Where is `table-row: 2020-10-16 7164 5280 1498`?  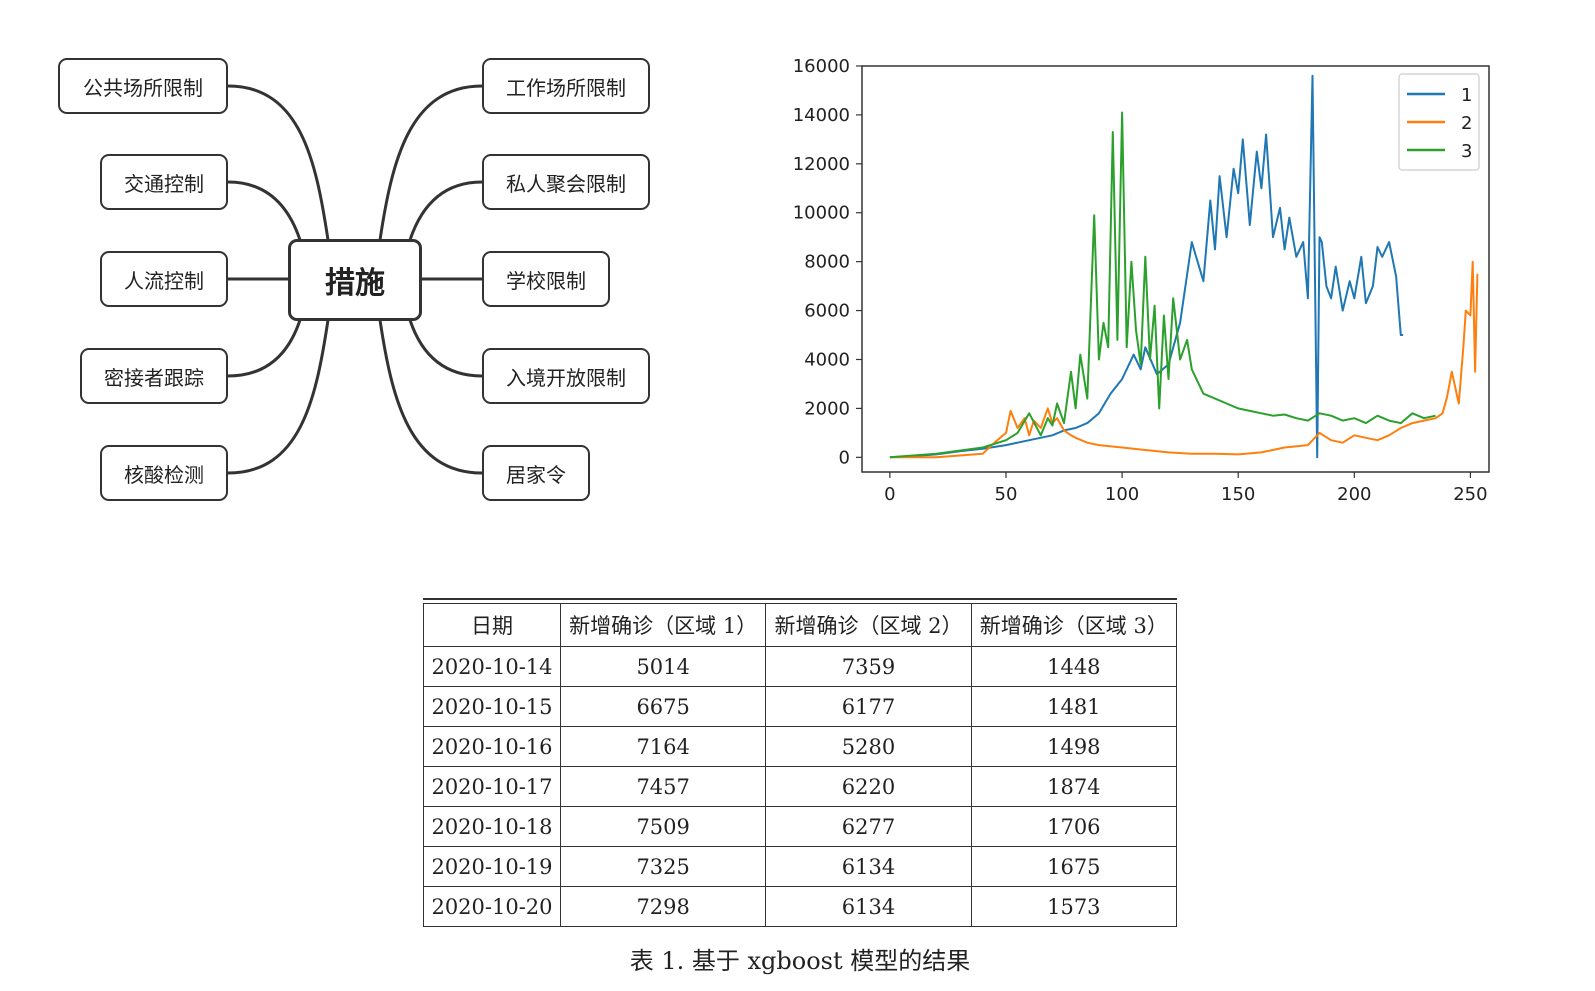
table-row: 2020-10-16 7164 5280 1498 is located at coordinates (800, 746).